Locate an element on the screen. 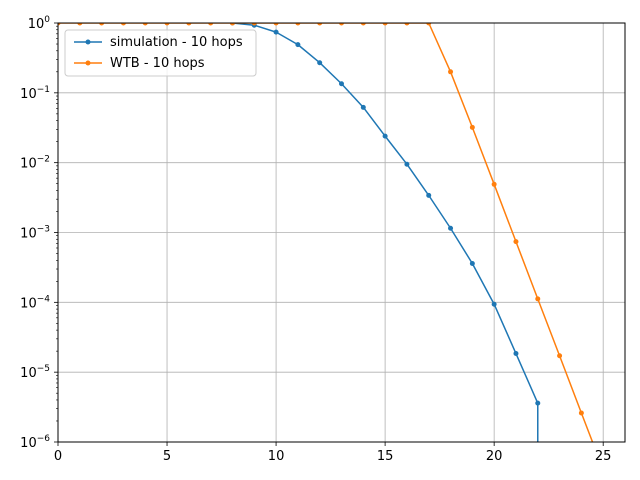  y-axis: 10⁻⁶ 10⁻⁵ 10⁻⁴ 10⁻³ 10⁻² 10⁻¹ 10⁰ is located at coordinates (39, 233).